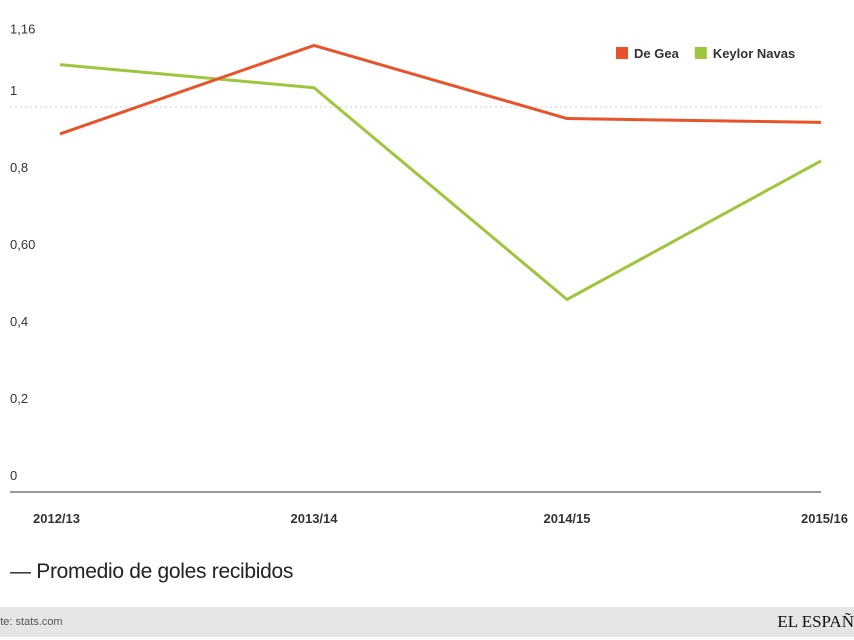 This screenshot has height=640, width=854. Describe the element at coordinates (315, 518) in the screenshot. I see `x-tick-label: 2013/14` at that location.